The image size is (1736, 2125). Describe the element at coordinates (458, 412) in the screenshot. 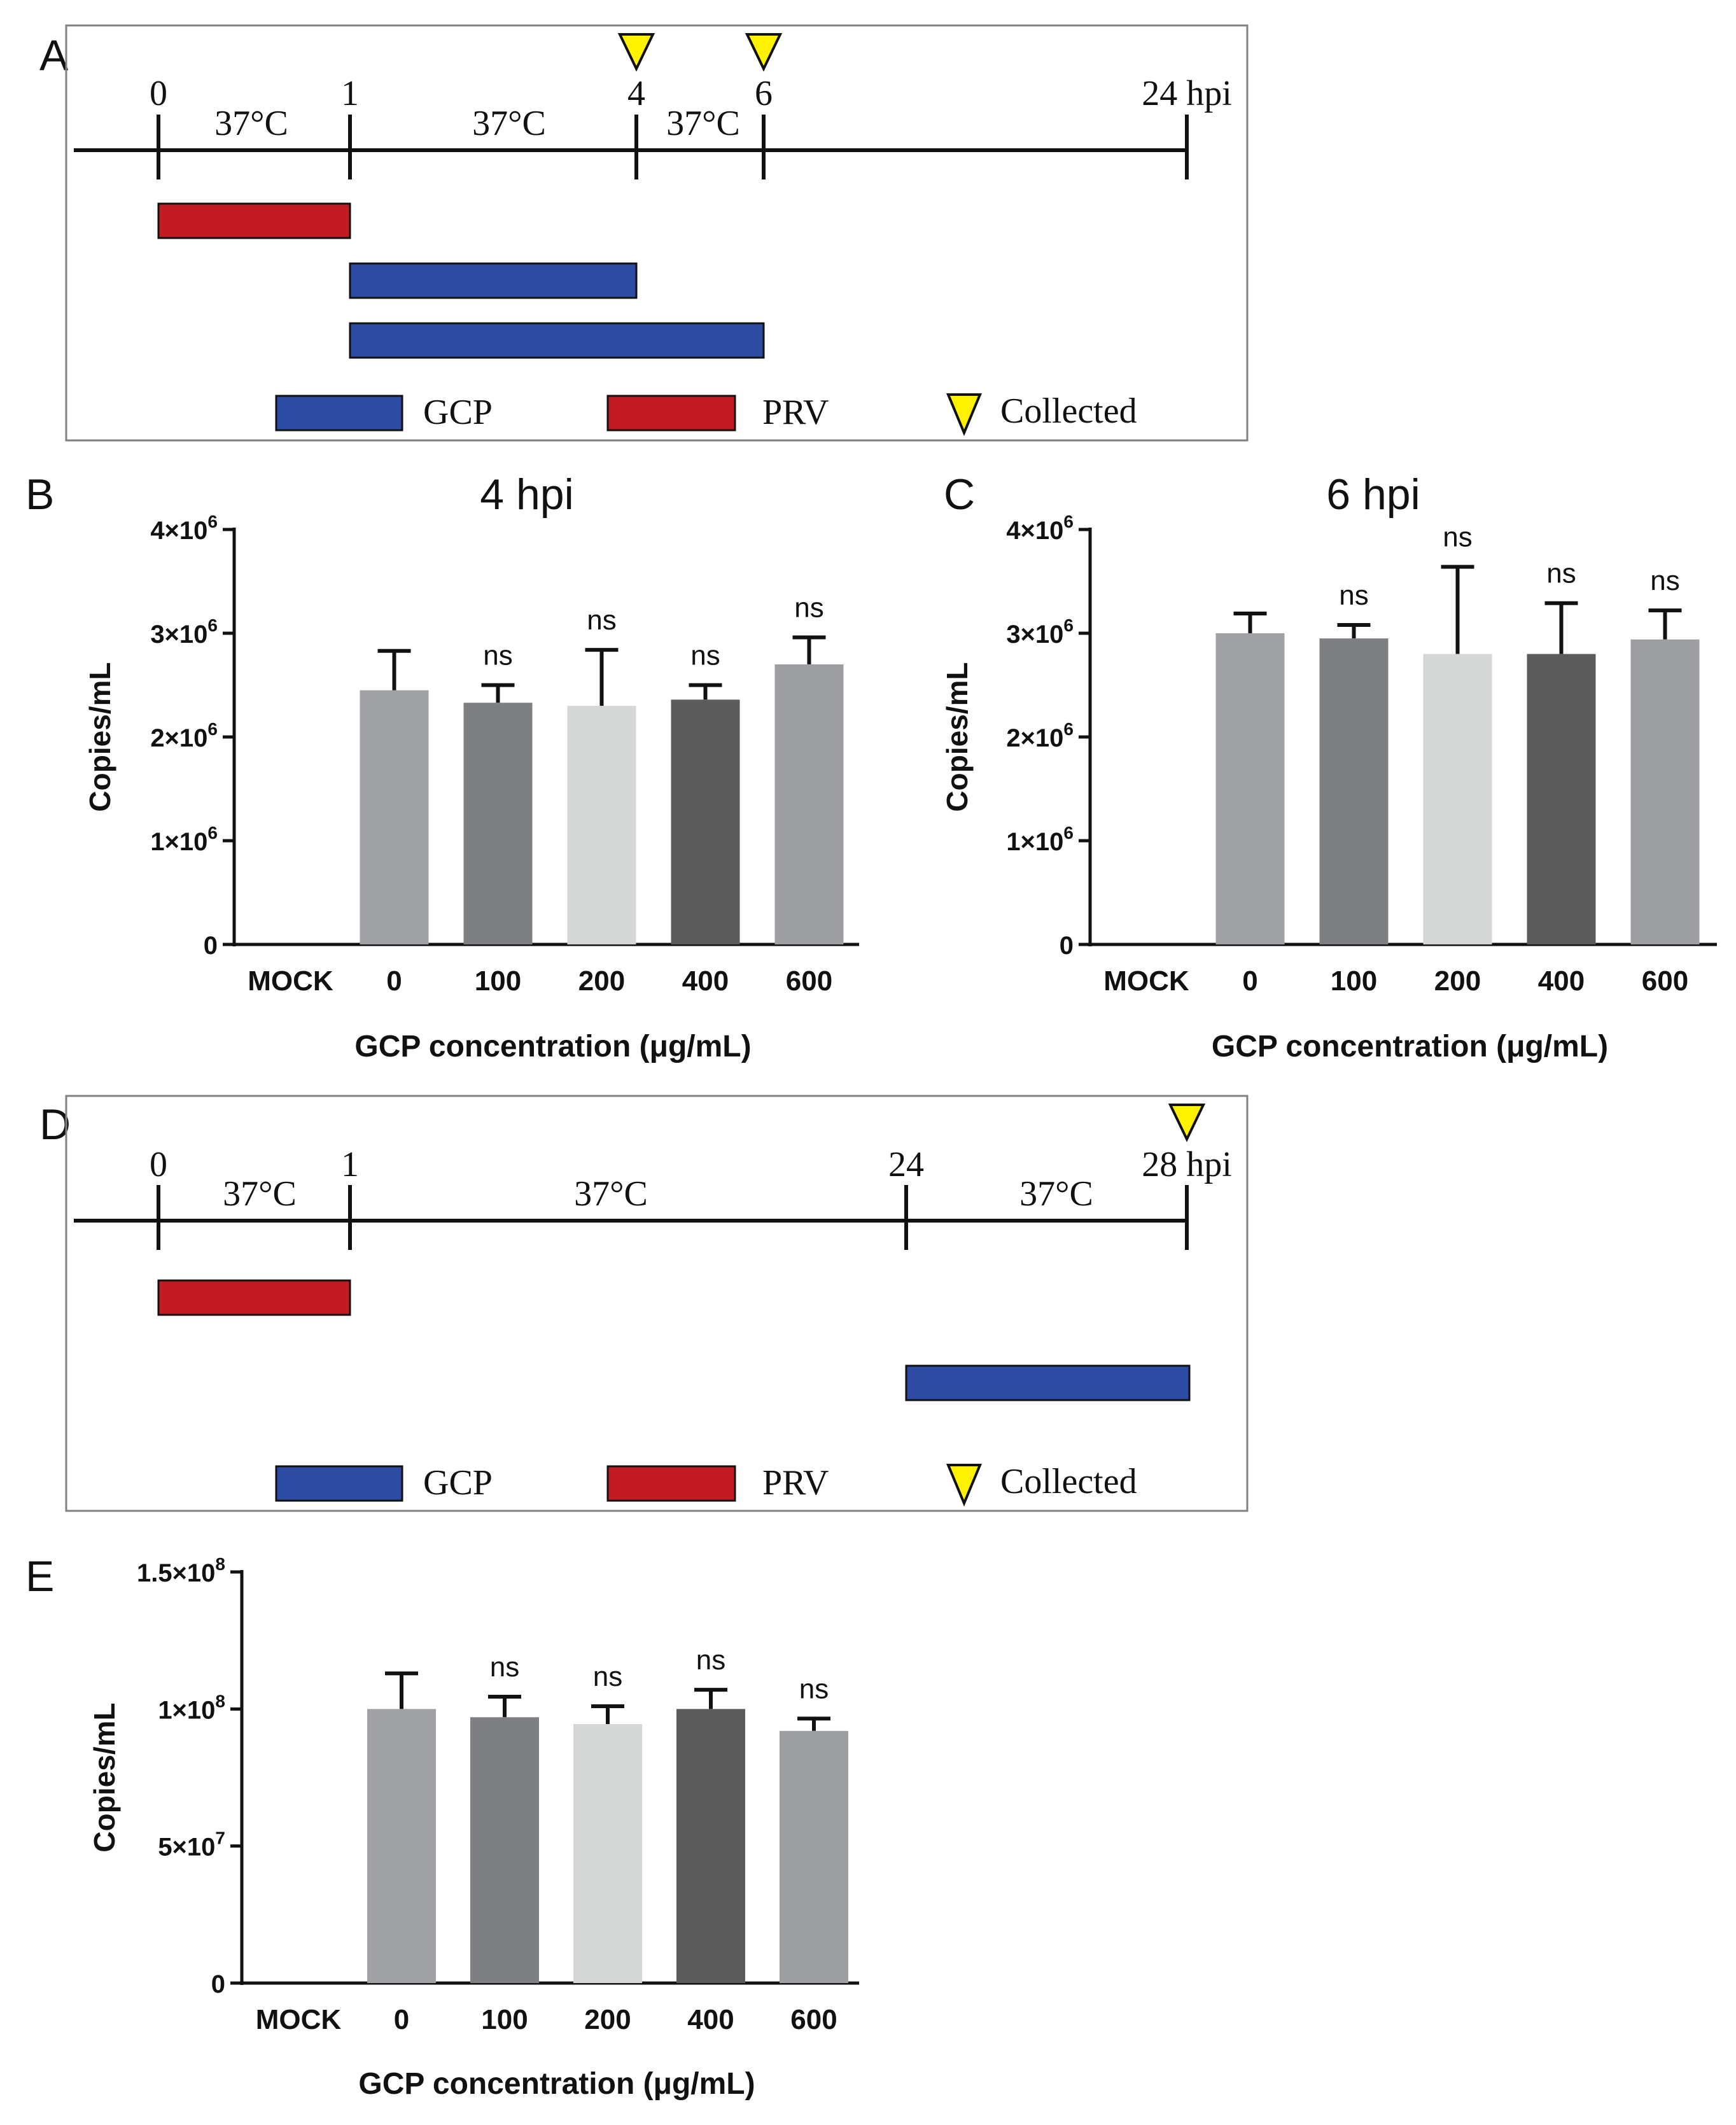

I see `legend-a-gcp-label: GCP` at that location.